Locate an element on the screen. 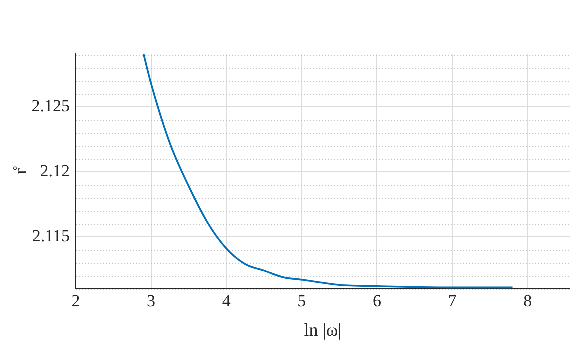  x-tick-label: 3 is located at coordinates (151, 301).